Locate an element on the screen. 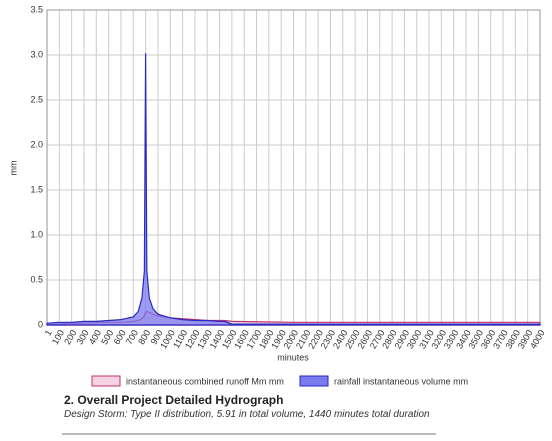 The height and width of the screenshot is (441, 552). y-tick-label: 2.5 is located at coordinates (36, 99).